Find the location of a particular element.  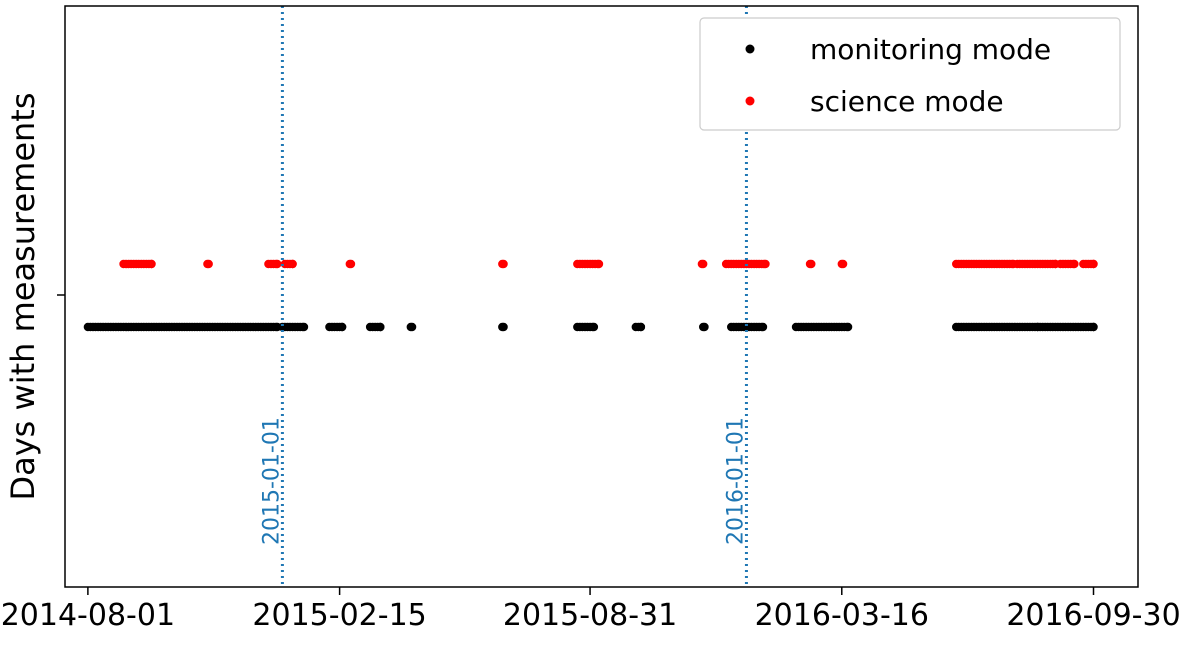

vline-label-1: 2016-01-01 is located at coordinates (735, 481).